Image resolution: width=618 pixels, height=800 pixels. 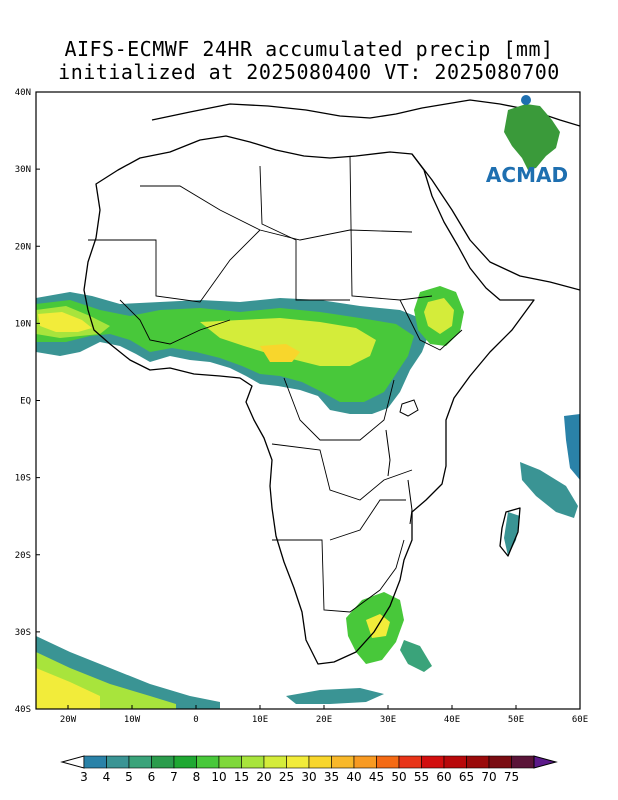 I want to click on colorbar-level-label: 3, so click(x=84, y=777).